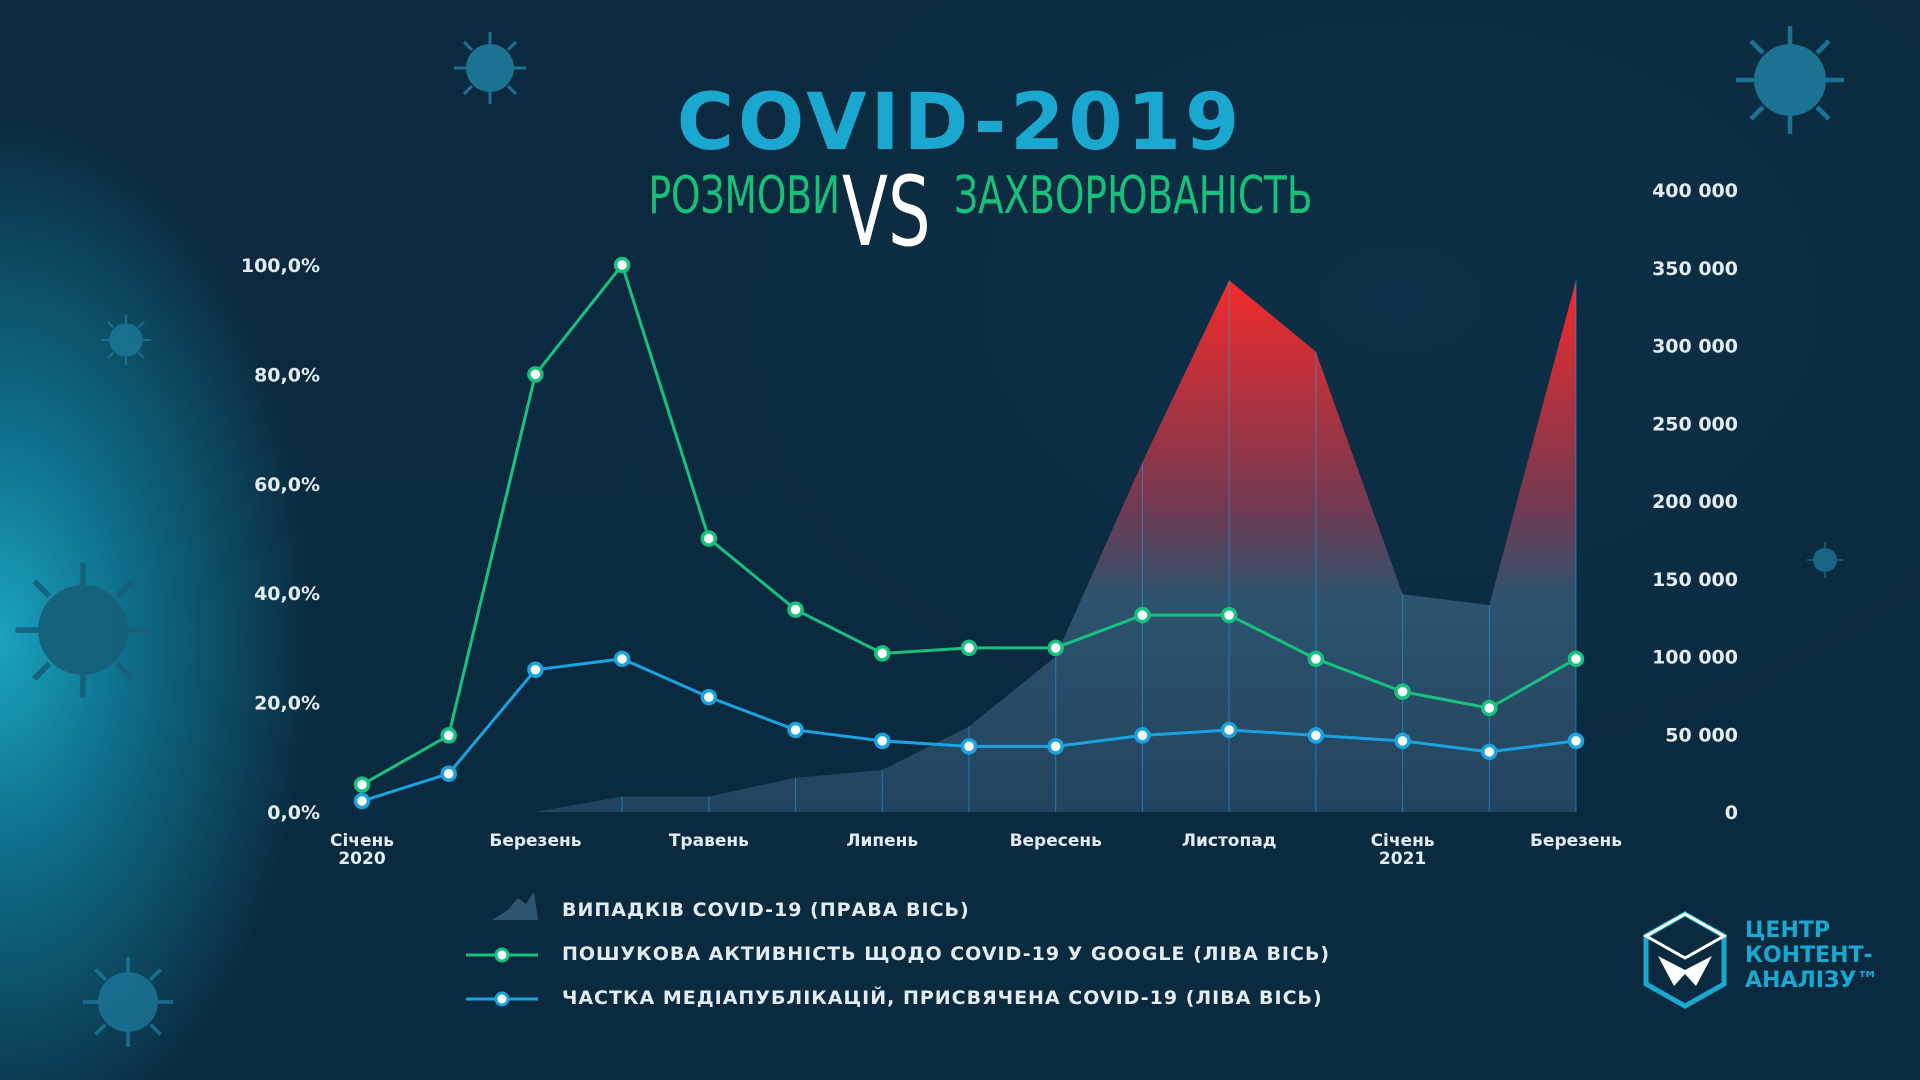 The image size is (1920, 1080). Describe the element at coordinates (1695, 580) in the screenshot. I see `y-right-tick-label: 150 000` at that location.